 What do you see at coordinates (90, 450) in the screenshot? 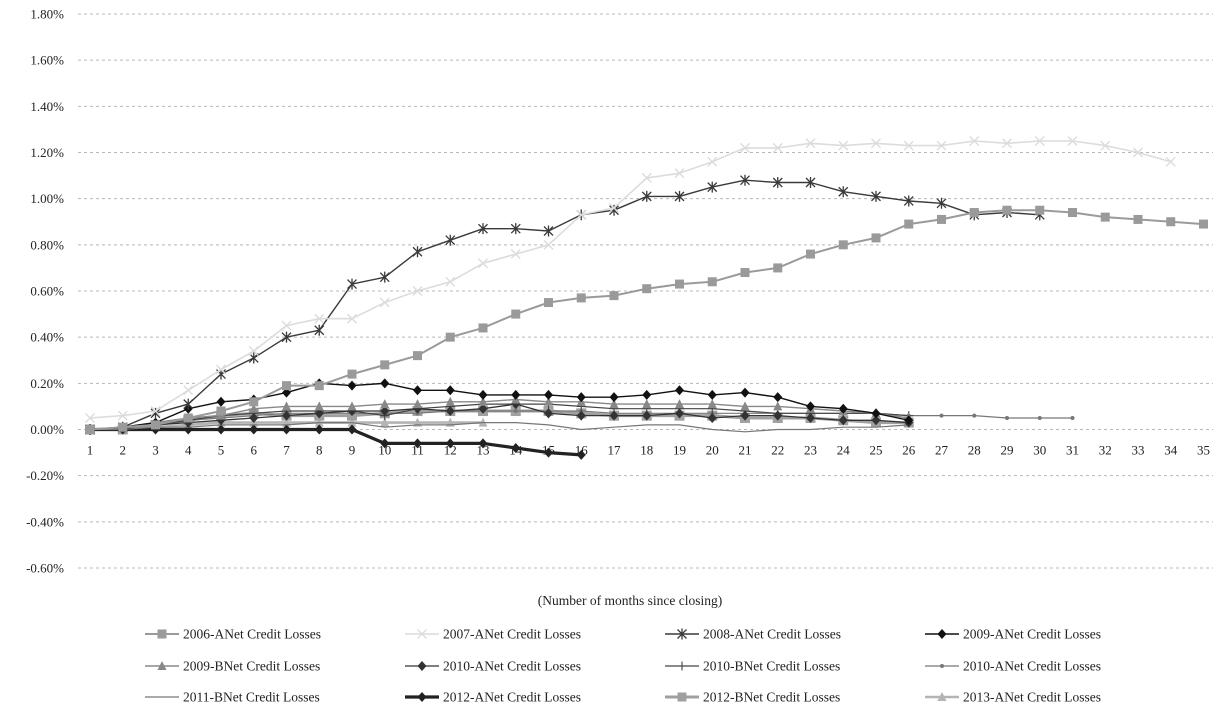
I see `x-tick-label: 1` at bounding box center [90, 450].